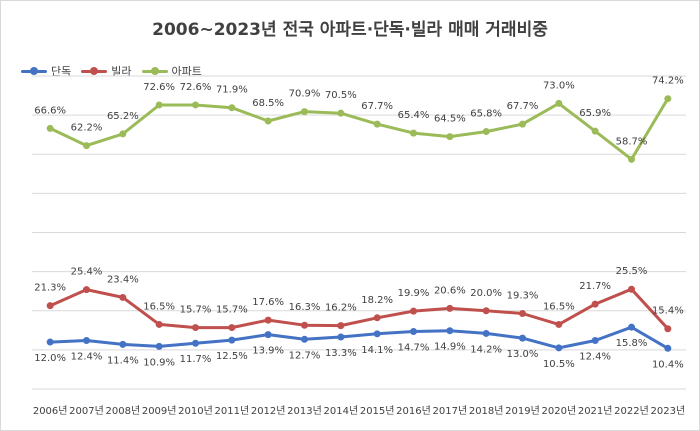 The width and height of the screenshot is (700, 431). I want to click on data-label: 11.7%, so click(196, 359).